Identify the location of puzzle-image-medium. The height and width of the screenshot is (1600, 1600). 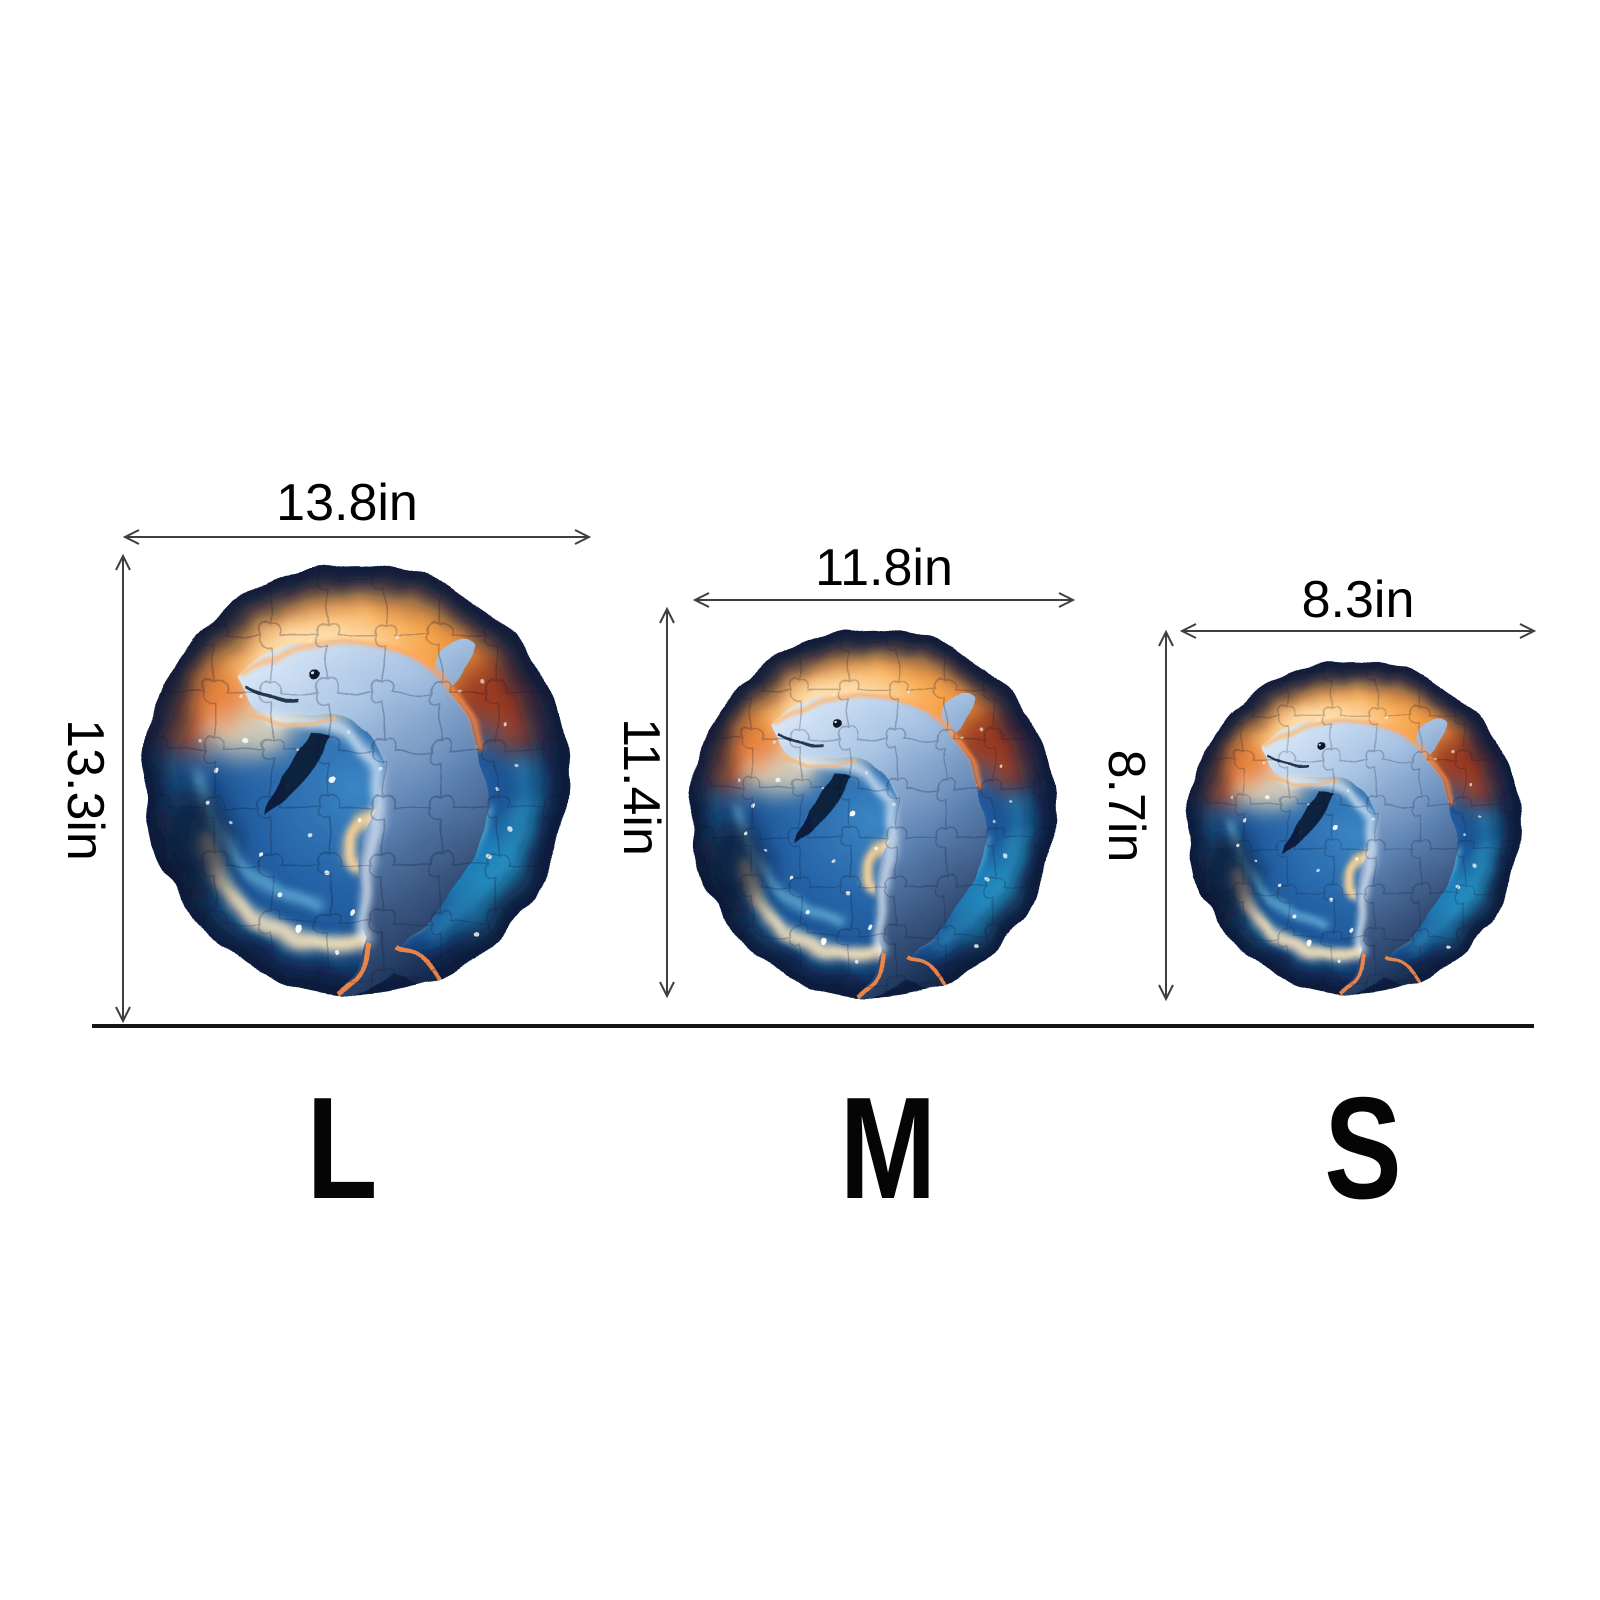
(873, 813).